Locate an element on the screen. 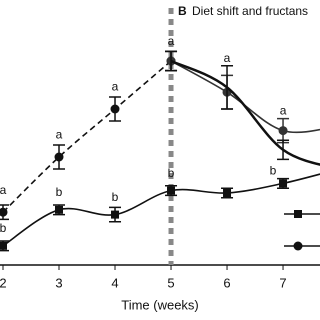 This screenshot has width=320, height=320. x-axis-label: Time (weeks) is located at coordinates (160, 304).